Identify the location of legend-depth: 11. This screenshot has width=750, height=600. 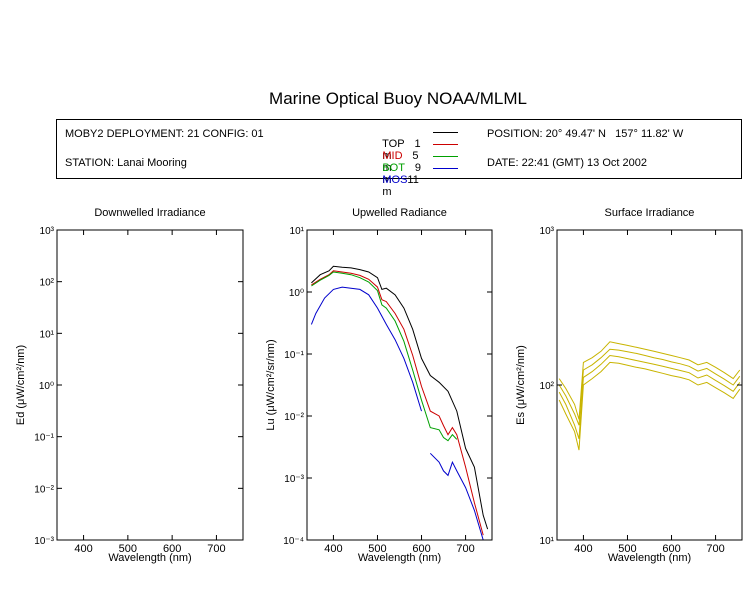
(413, 180).